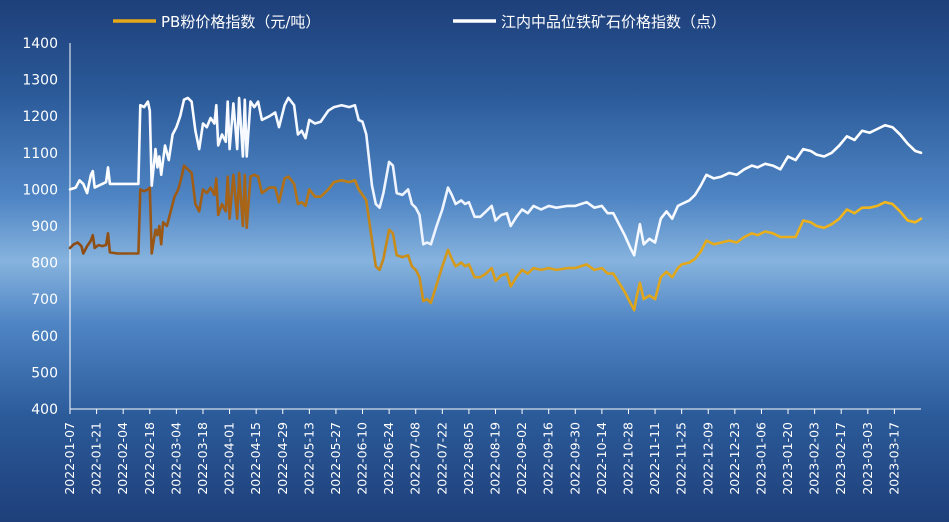 The width and height of the screenshot is (949, 522). What do you see at coordinates (468, 458) in the screenshot?
I see `x-tick-label: 2022-08-05` at bounding box center [468, 458].